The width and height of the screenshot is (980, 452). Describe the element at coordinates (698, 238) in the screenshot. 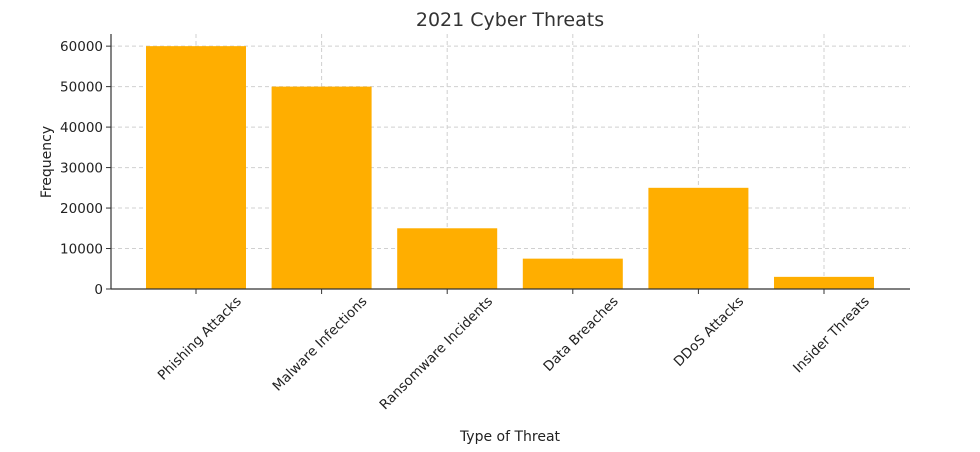

I see `bar-ddos-attacks` at that location.